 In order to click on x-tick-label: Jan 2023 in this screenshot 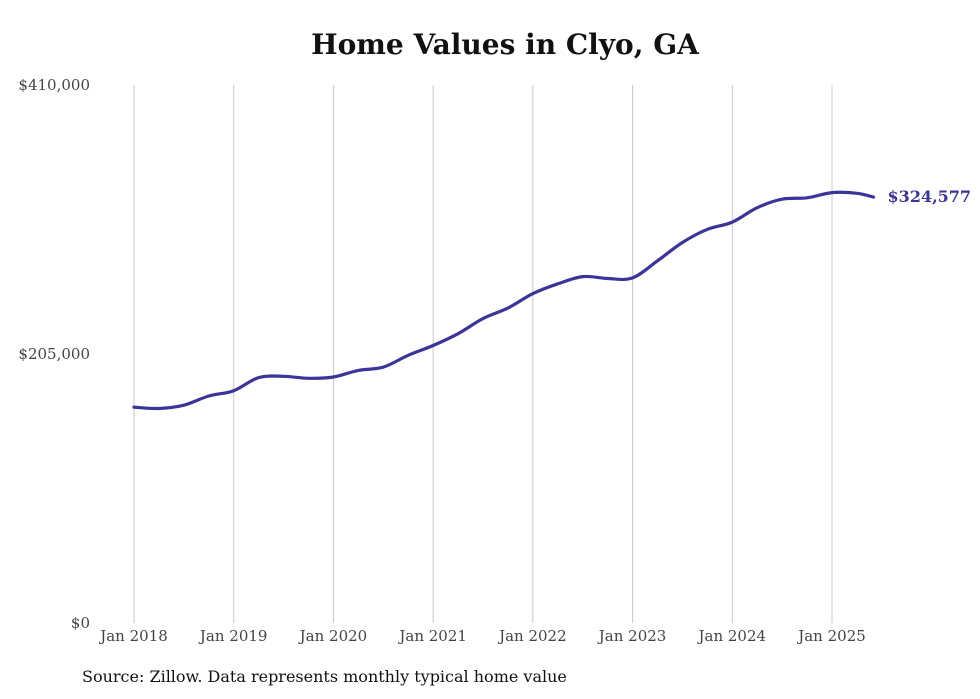, I will do `click(632, 636)`.